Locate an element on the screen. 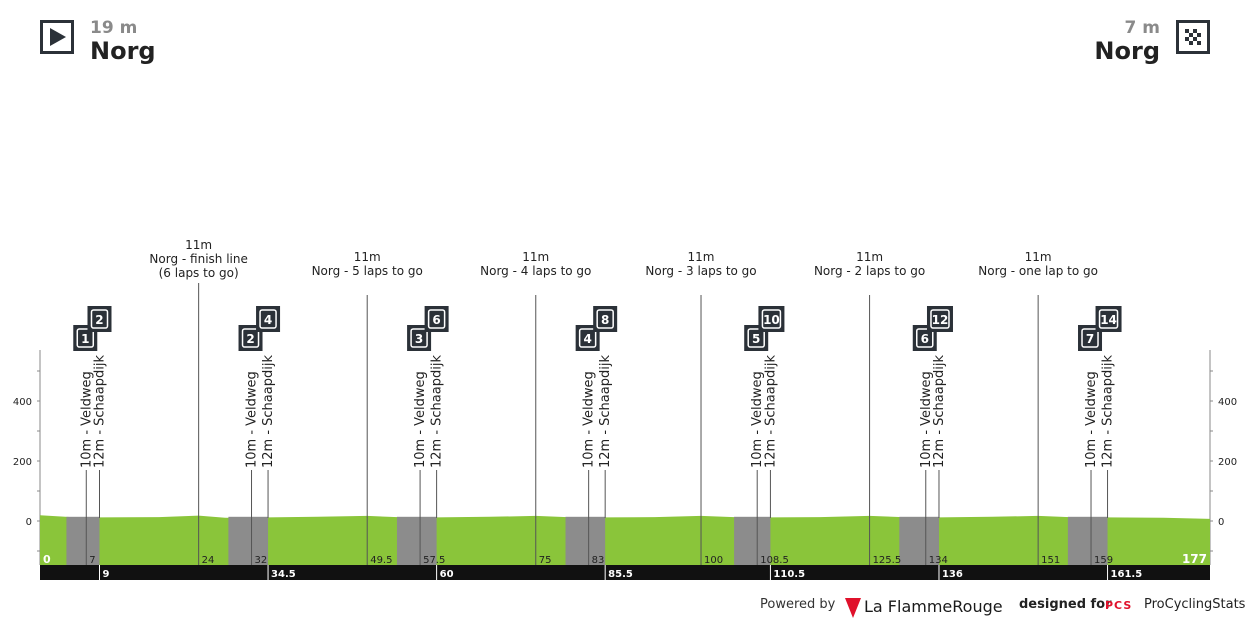  km-band-label: 110.5 is located at coordinates (789, 574).